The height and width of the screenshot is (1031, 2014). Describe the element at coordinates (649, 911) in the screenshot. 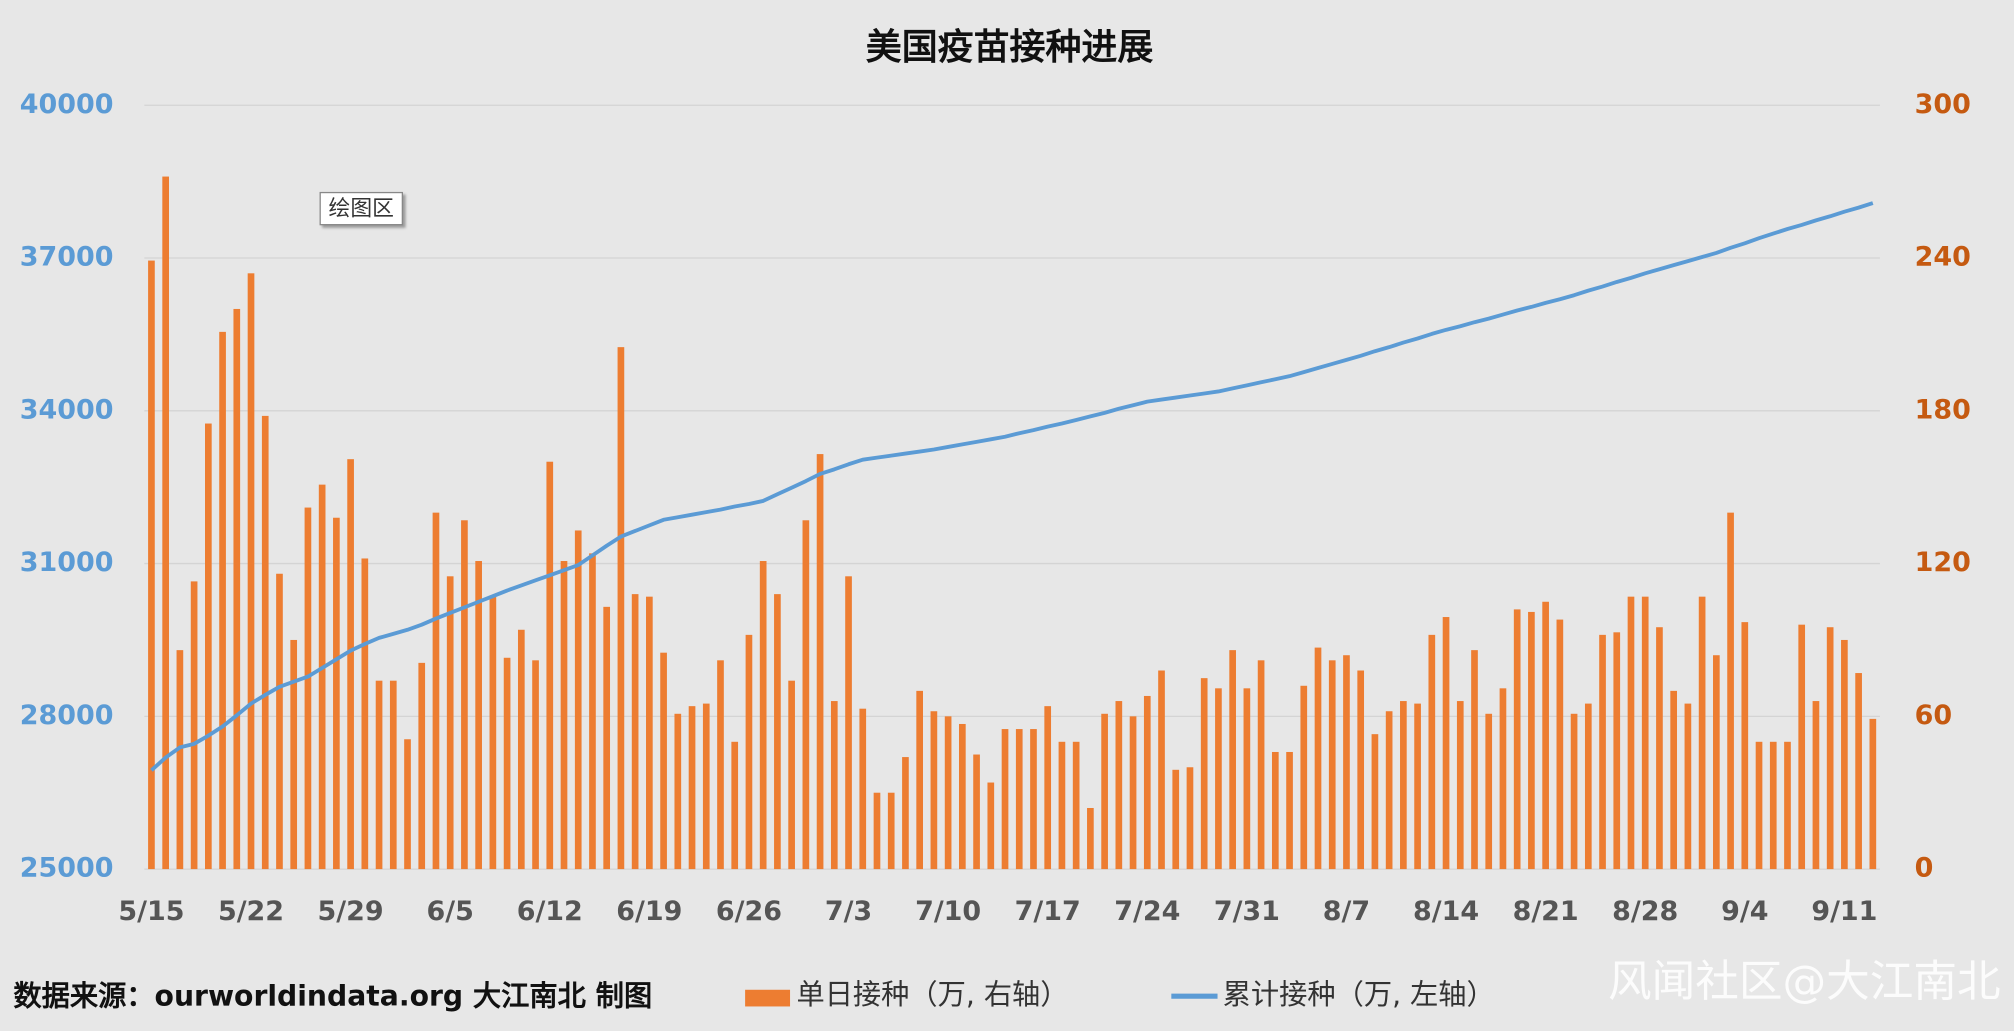

I see `x-tick-label: 6/19` at that location.